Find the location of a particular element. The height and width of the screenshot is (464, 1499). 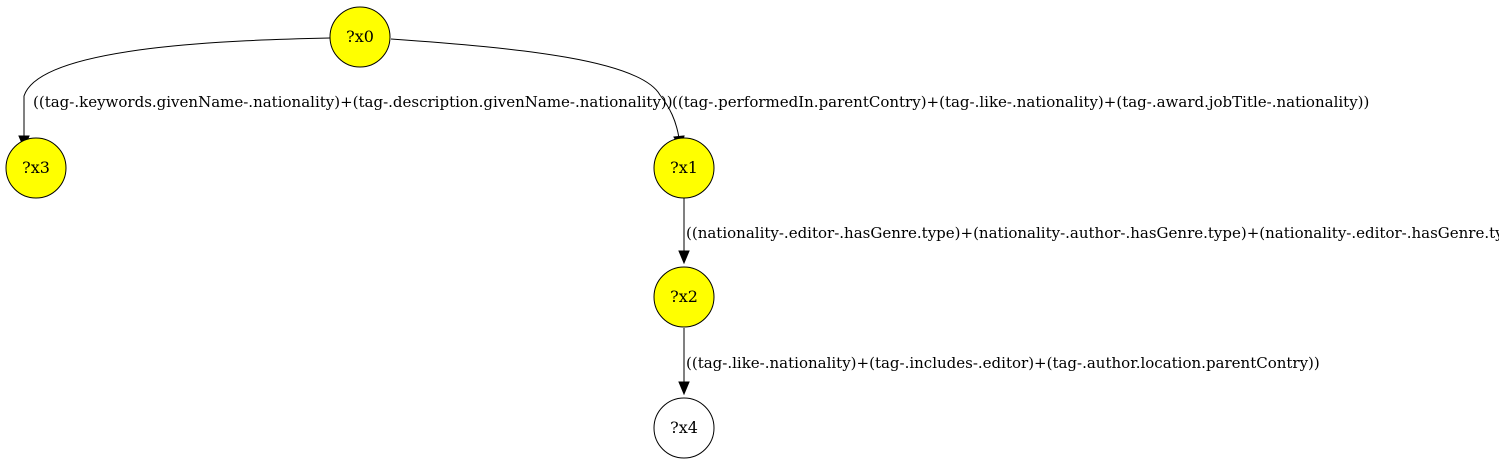

edge-x0-x1-line is located at coordinates (535, 88).